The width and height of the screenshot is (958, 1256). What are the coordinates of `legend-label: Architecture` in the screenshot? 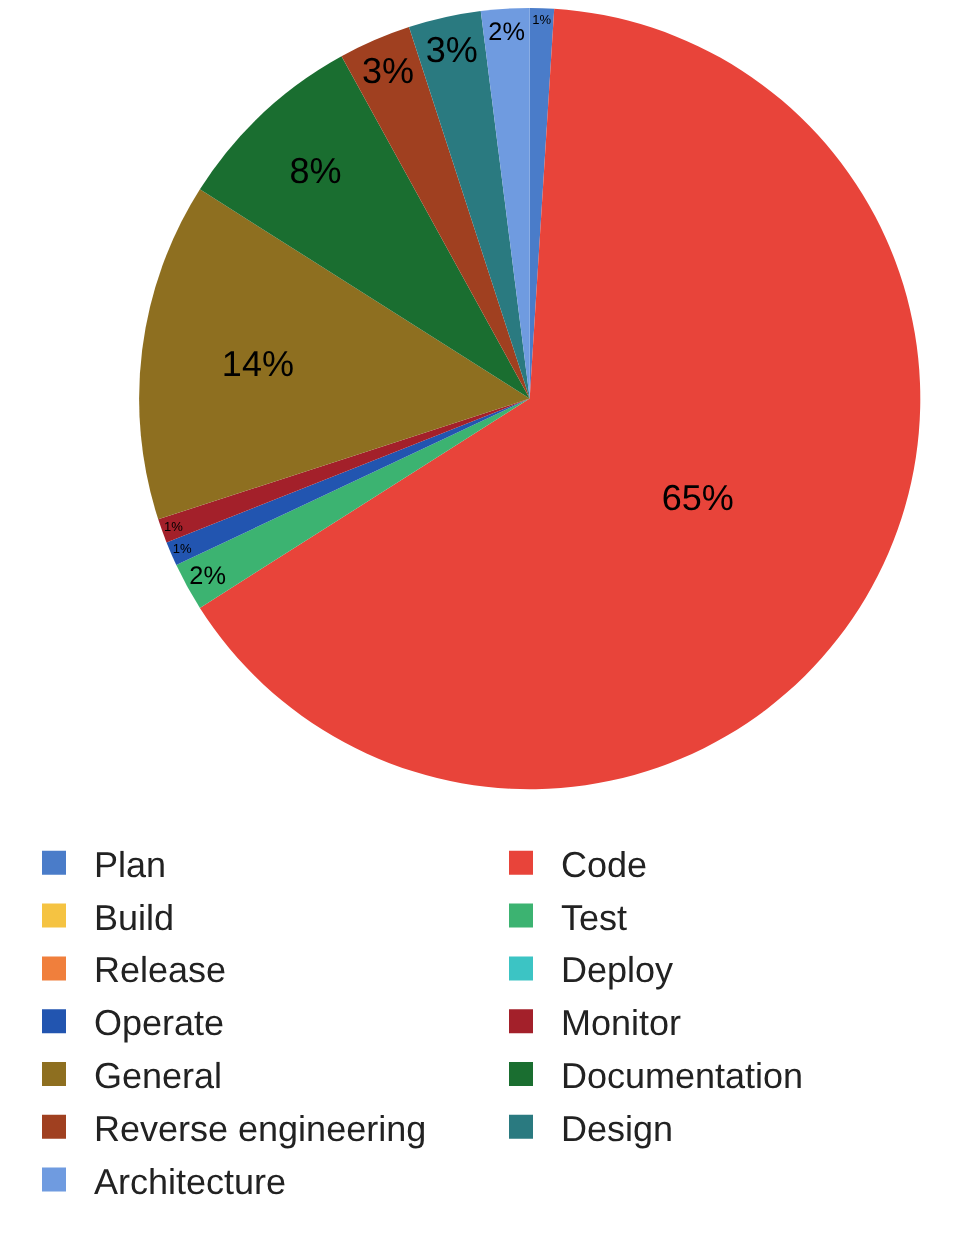 It's located at (190, 1181).